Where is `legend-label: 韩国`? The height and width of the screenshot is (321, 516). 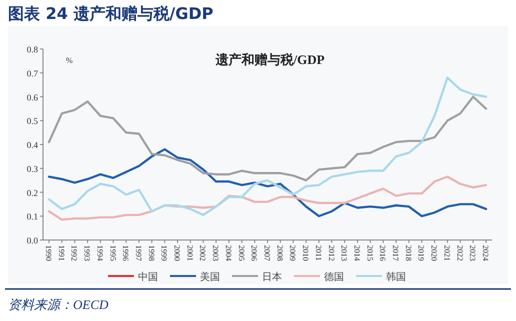 legend-label: 韩国 is located at coordinates (396, 277).